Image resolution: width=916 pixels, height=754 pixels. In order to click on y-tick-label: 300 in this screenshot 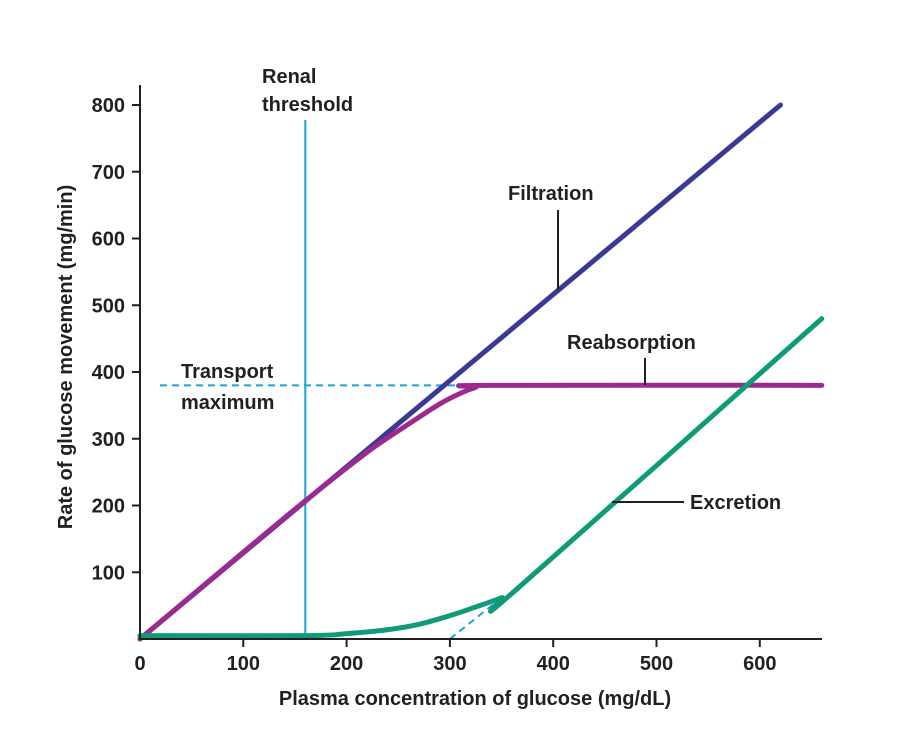, I will do `click(108, 440)`.